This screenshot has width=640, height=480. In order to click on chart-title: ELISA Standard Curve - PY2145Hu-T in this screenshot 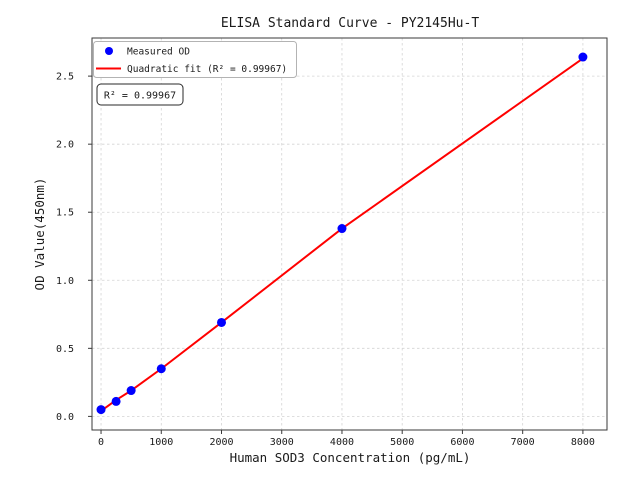, I will do `click(350, 23)`.